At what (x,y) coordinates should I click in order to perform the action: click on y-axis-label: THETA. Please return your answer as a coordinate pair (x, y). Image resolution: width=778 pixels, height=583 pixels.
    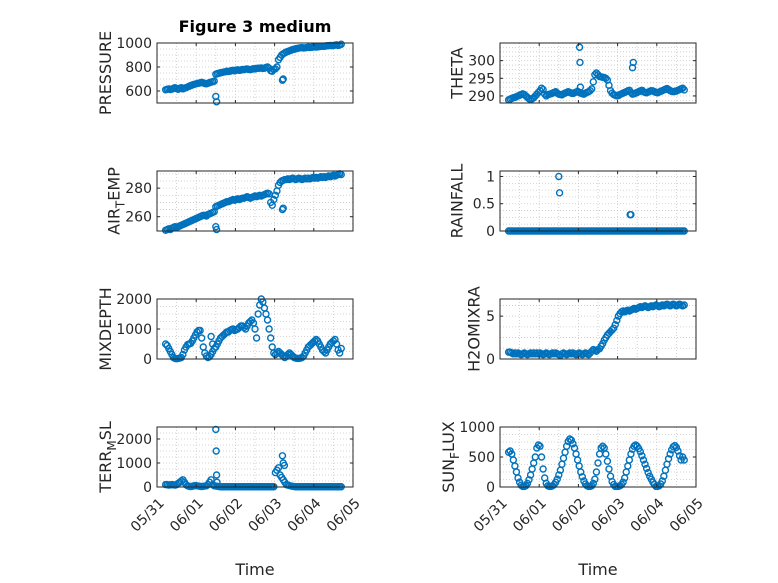
    Looking at the image, I should click on (457, 73).